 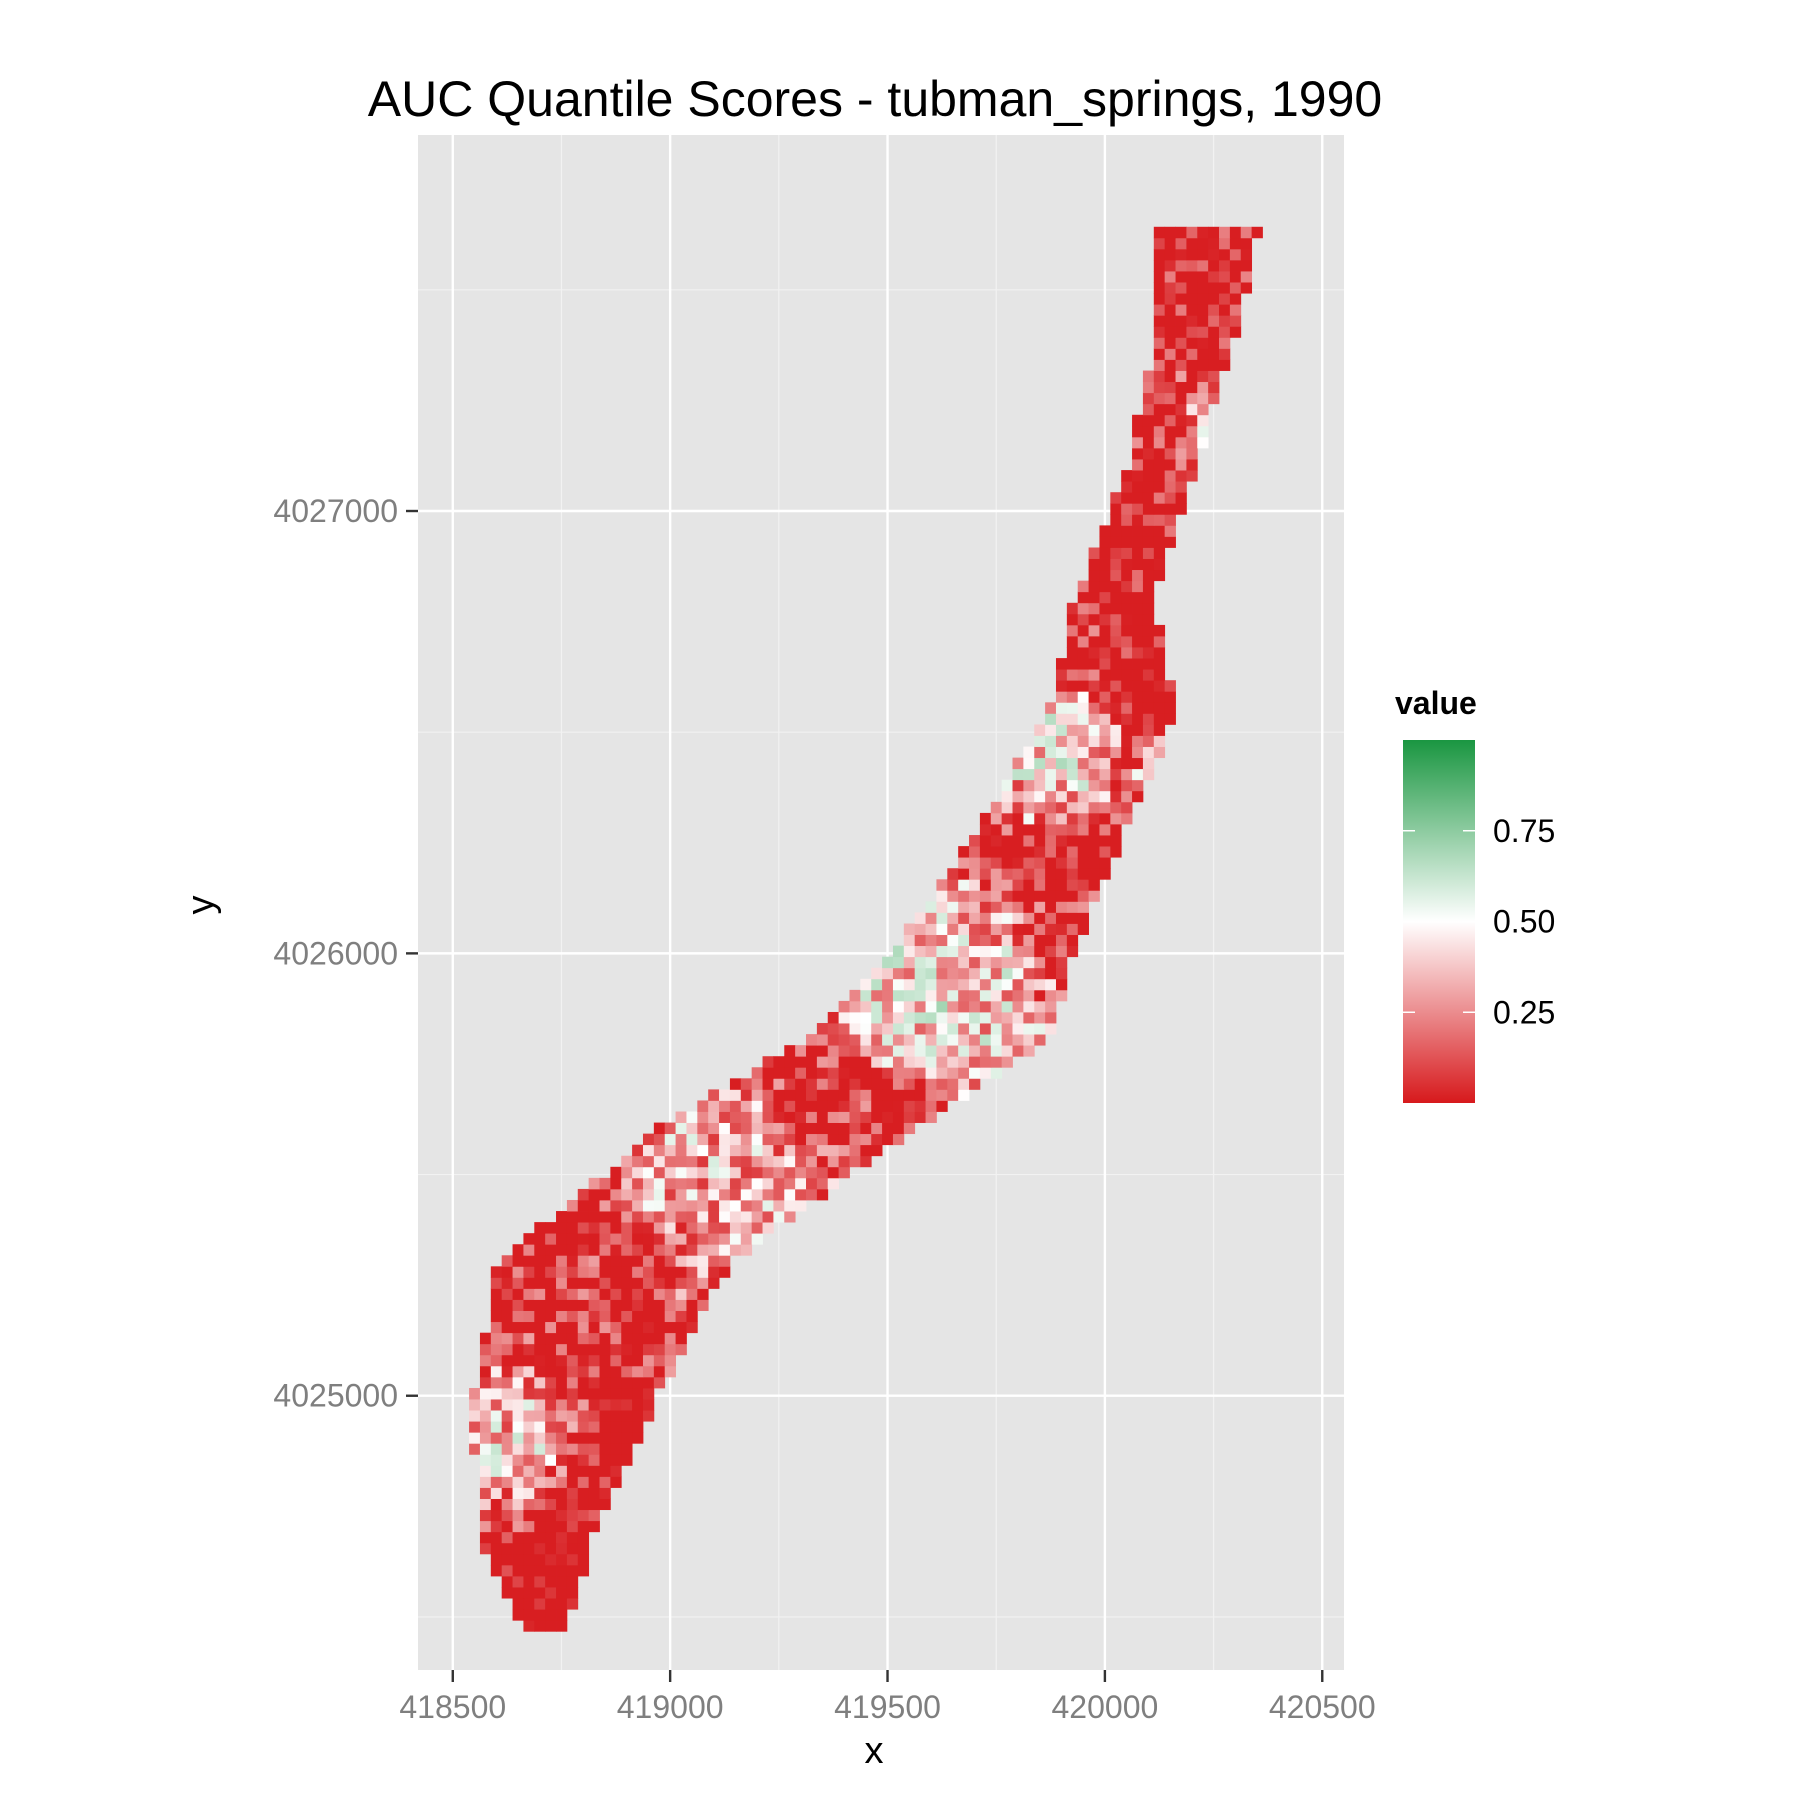 I want to click on y-axis-label: y, so click(x=201, y=905).